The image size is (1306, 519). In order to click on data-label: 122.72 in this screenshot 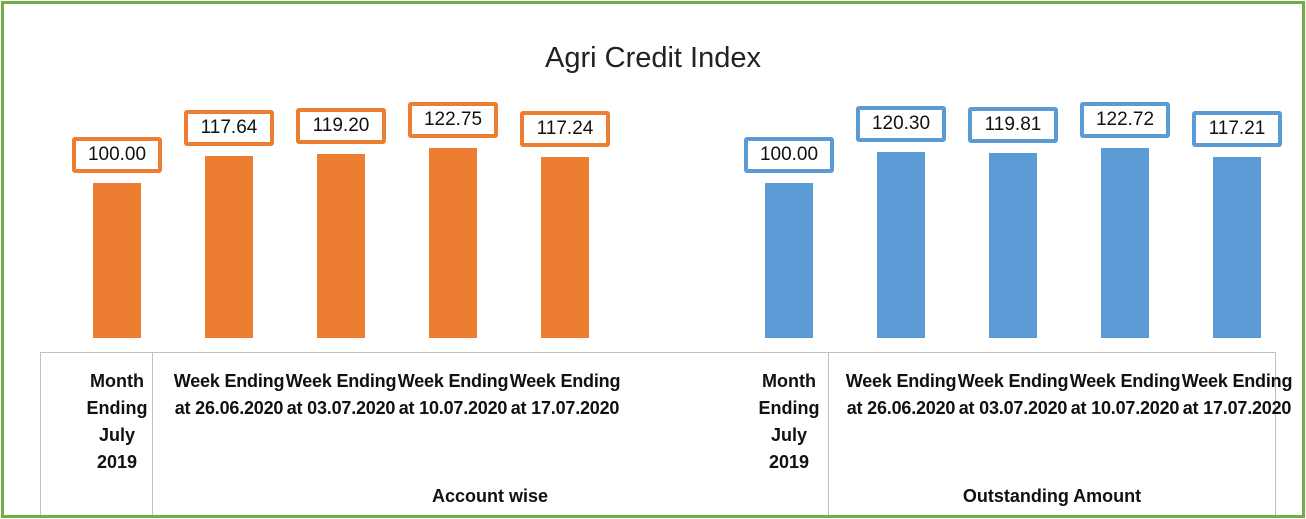, I will do `click(1125, 120)`.